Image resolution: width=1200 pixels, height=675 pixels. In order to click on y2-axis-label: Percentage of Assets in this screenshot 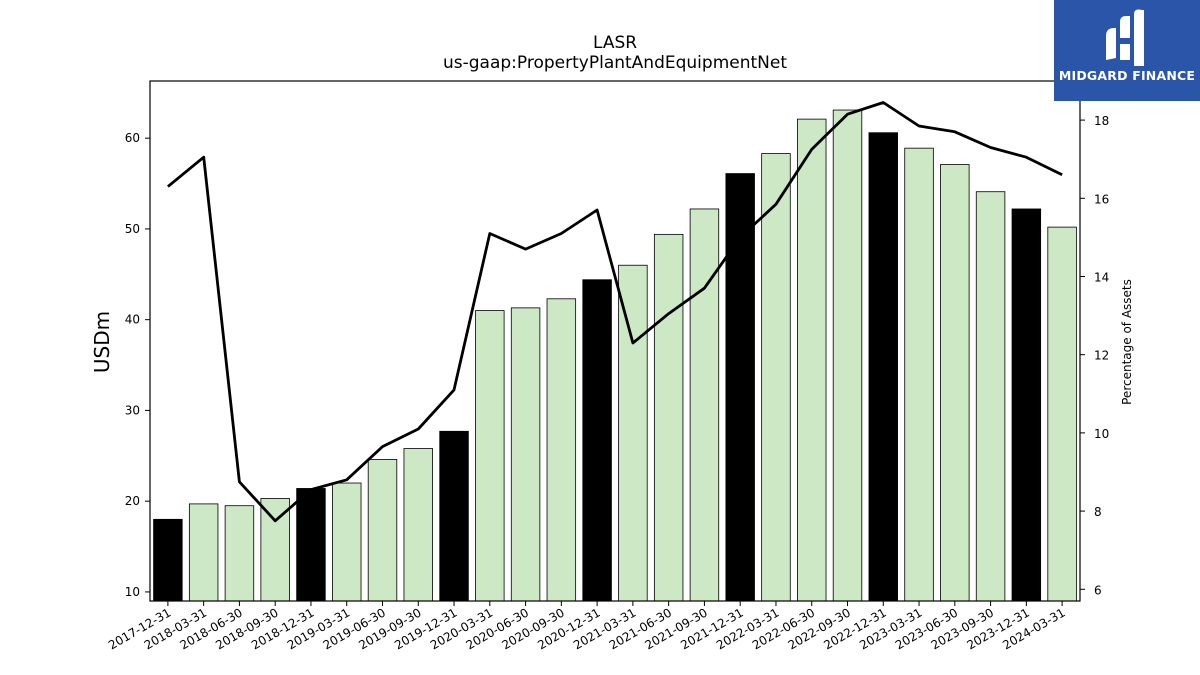, I will do `click(1127, 342)`.